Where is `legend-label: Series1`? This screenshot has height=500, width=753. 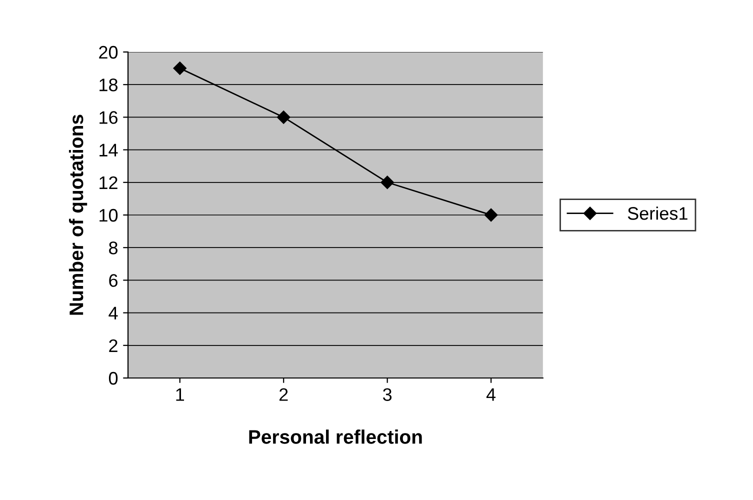
legend-label: Series1 is located at coordinates (658, 213).